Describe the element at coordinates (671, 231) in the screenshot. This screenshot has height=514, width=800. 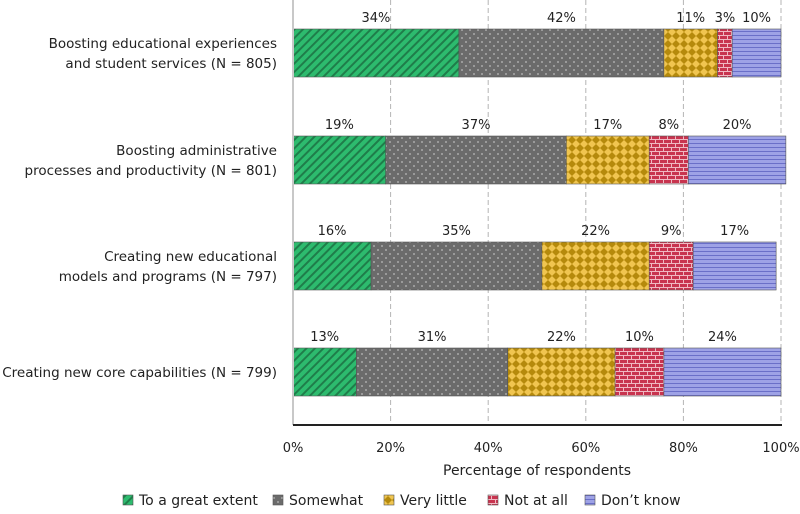
I see `data-label: 9%` at that location.